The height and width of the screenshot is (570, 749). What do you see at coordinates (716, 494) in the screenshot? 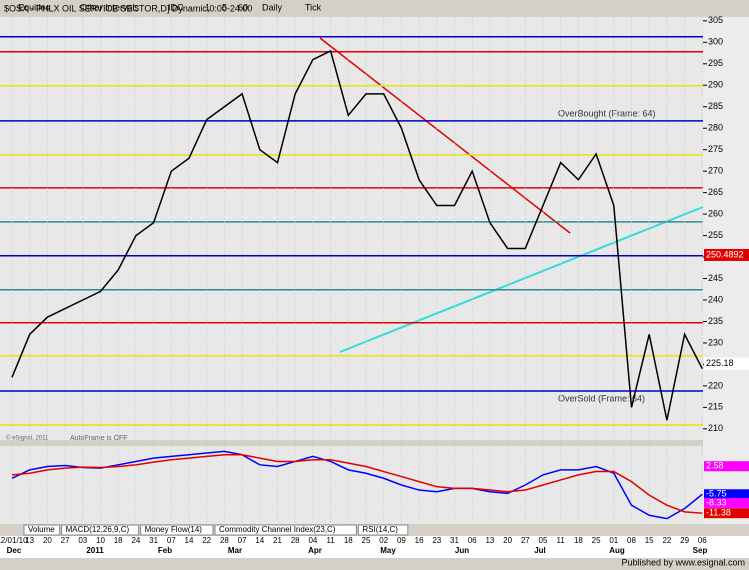
I see `macd-tag-label: -5.75` at bounding box center [716, 494].